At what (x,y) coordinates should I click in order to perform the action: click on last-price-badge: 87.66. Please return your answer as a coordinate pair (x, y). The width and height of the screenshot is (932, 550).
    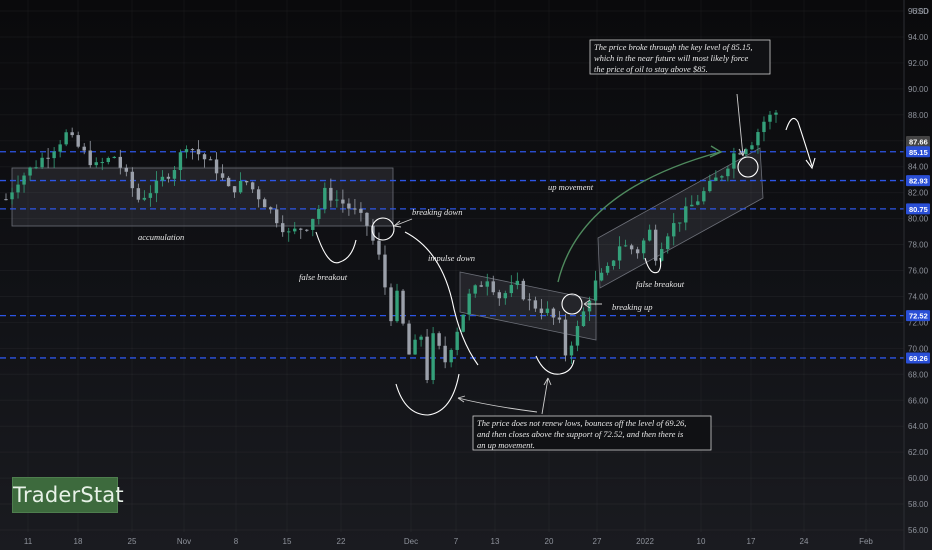
    Looking at the image, I should click on (918, 141).